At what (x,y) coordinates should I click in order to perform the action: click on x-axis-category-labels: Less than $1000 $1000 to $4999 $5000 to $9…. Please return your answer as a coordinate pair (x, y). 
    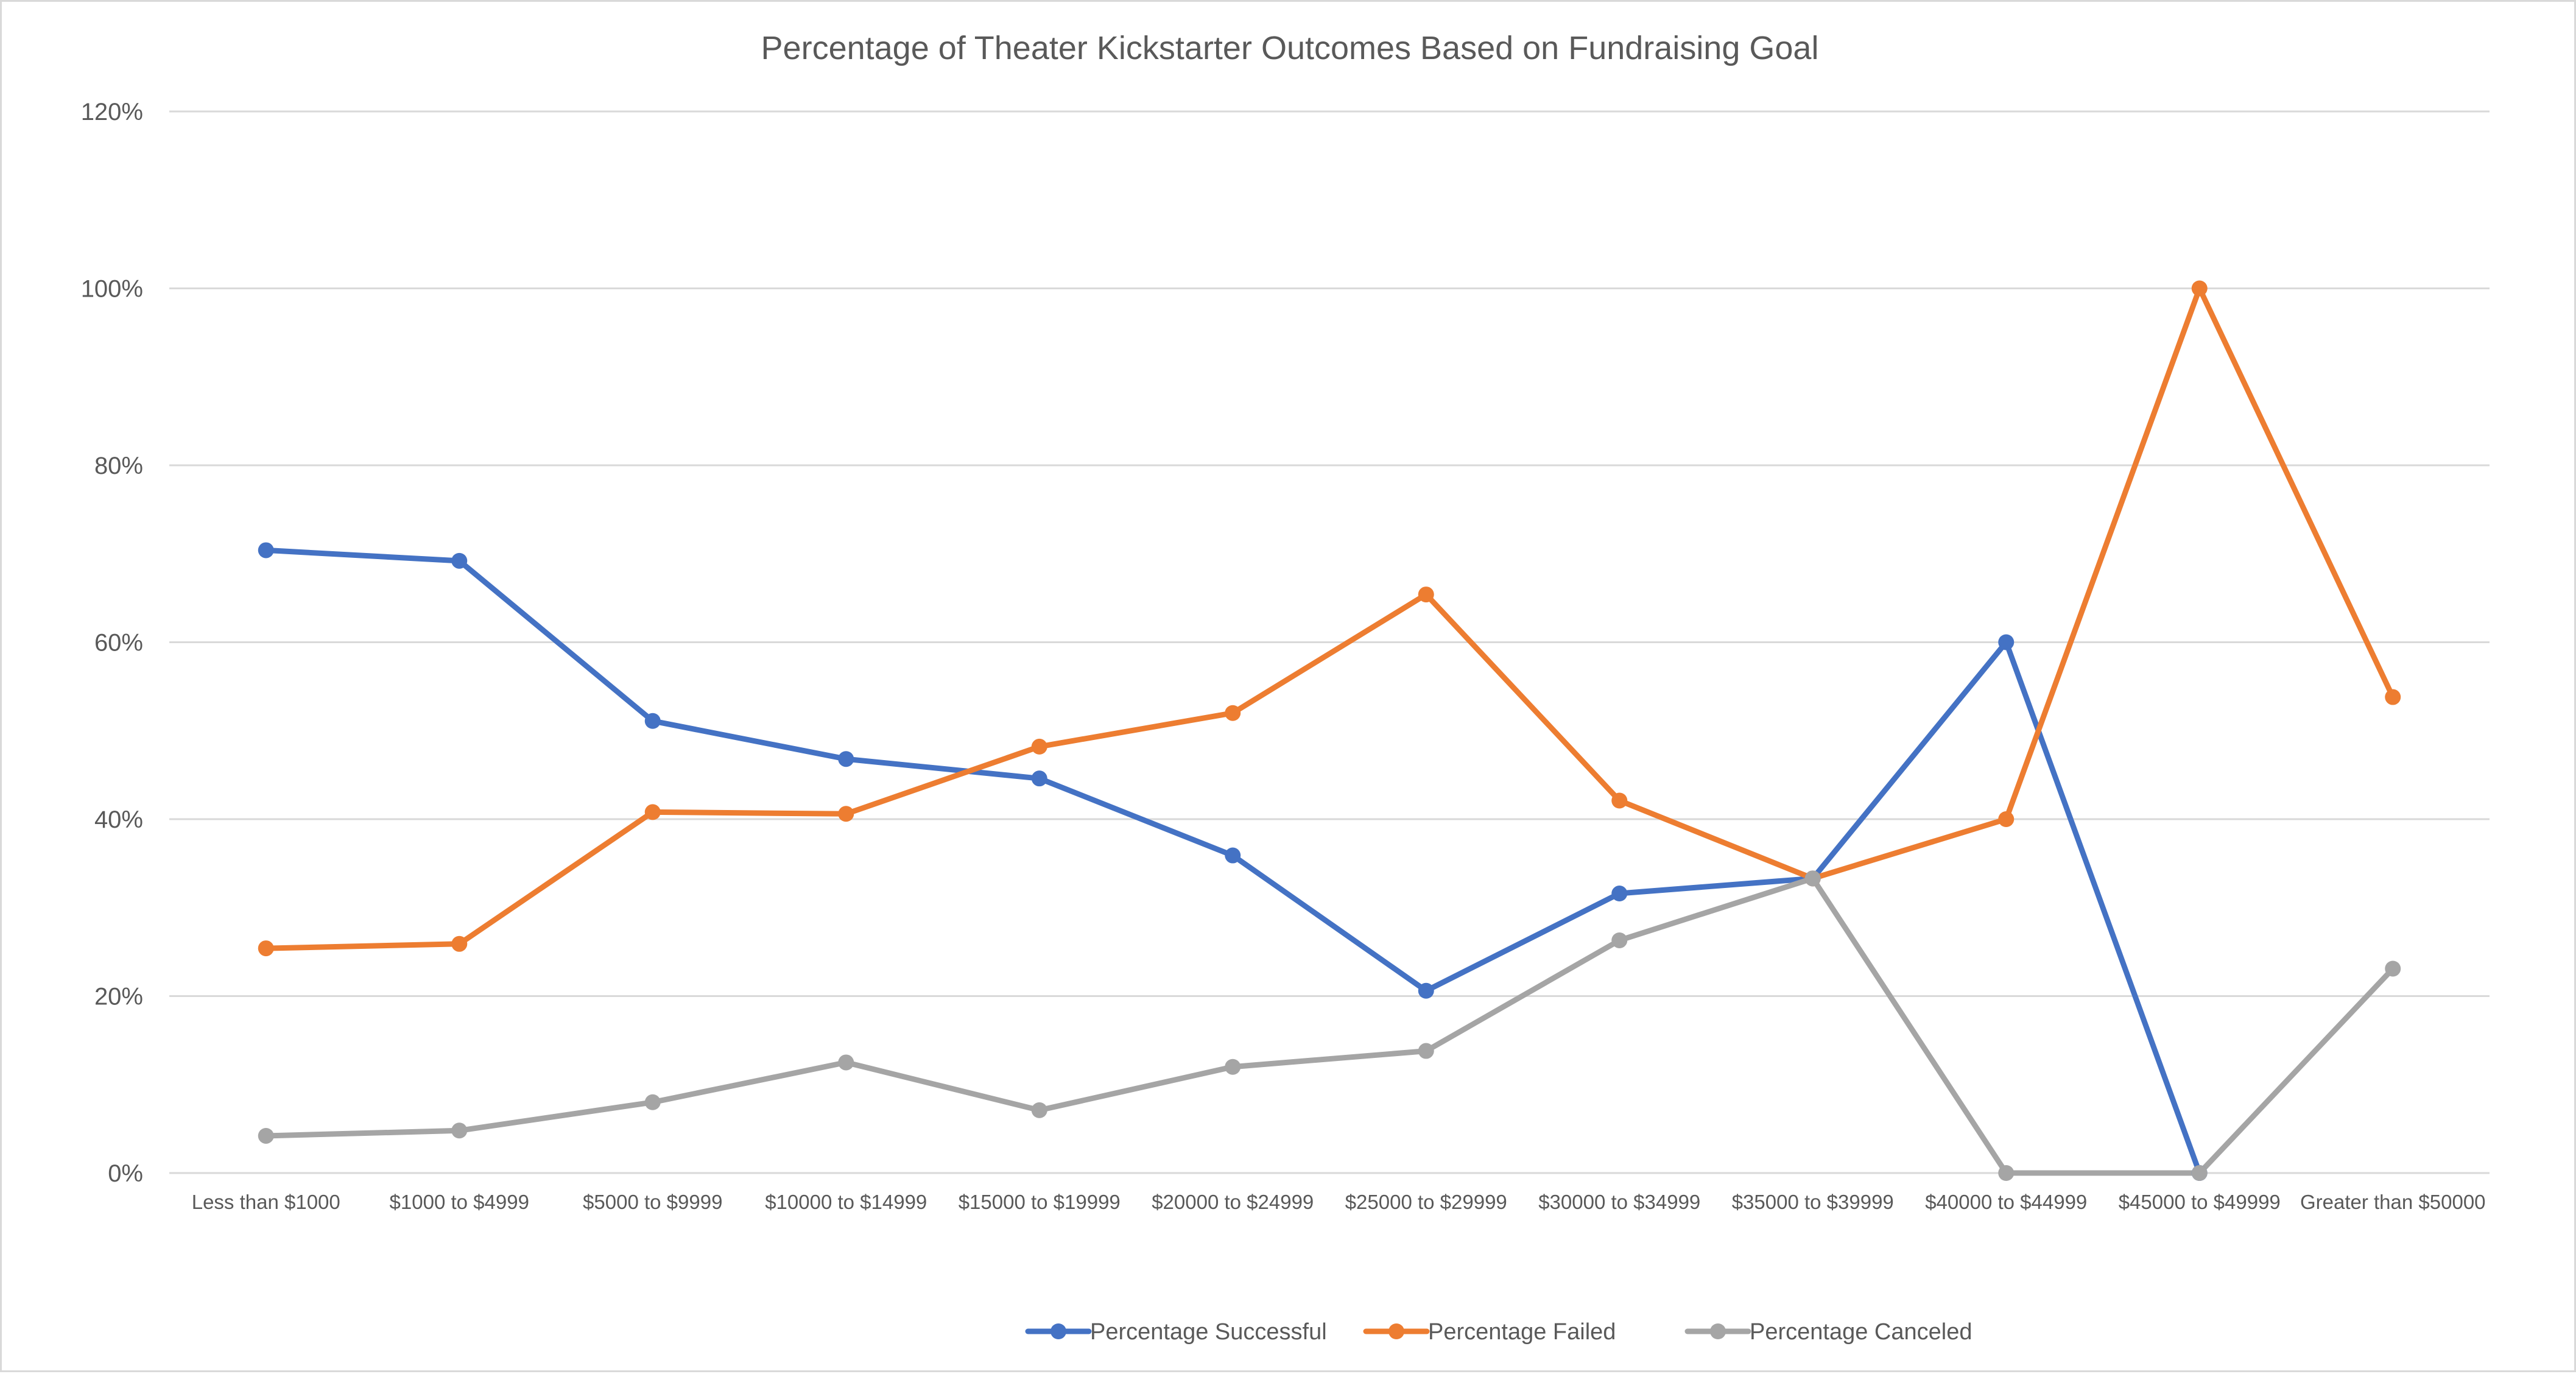
    Looking at the image, I should click on (1339, 1202).